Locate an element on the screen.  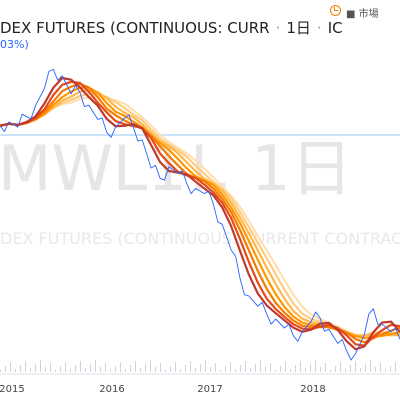
clock-icon is located at coordinates (335, 10).